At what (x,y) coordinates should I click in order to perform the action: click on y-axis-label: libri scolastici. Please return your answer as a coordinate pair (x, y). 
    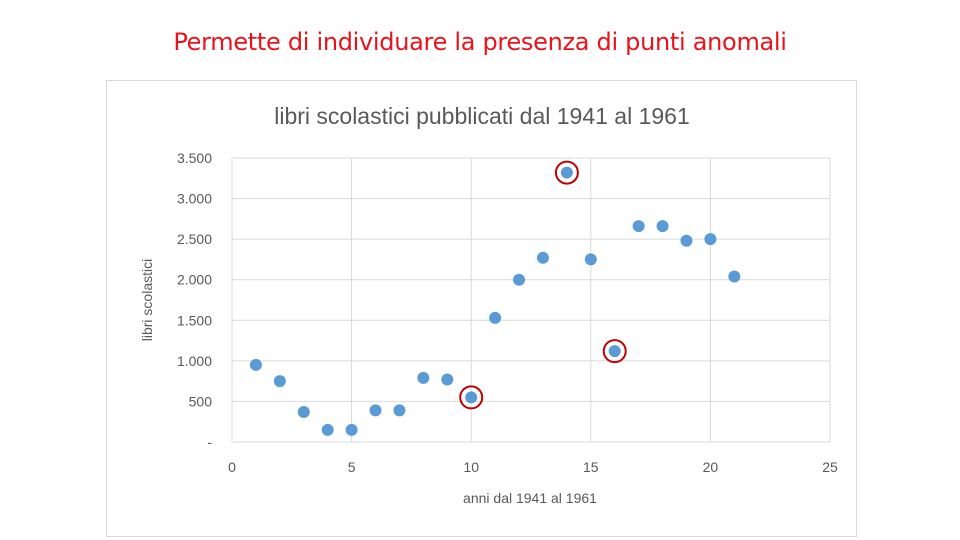
    Looking at the image, I should click on (147, 300).